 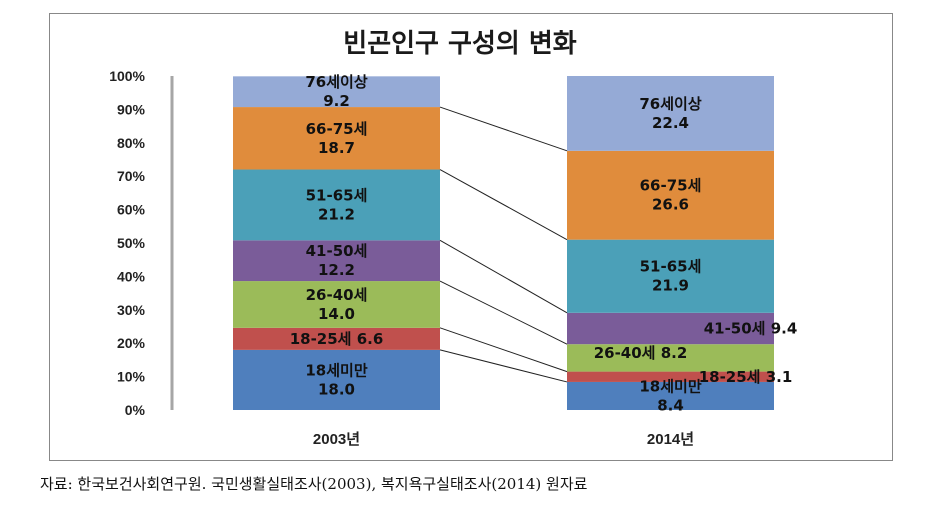 What do you see at coordinates (336, 270) in the screenshot?
I see `data-label: 12.2` at bounding box center [336, 270].